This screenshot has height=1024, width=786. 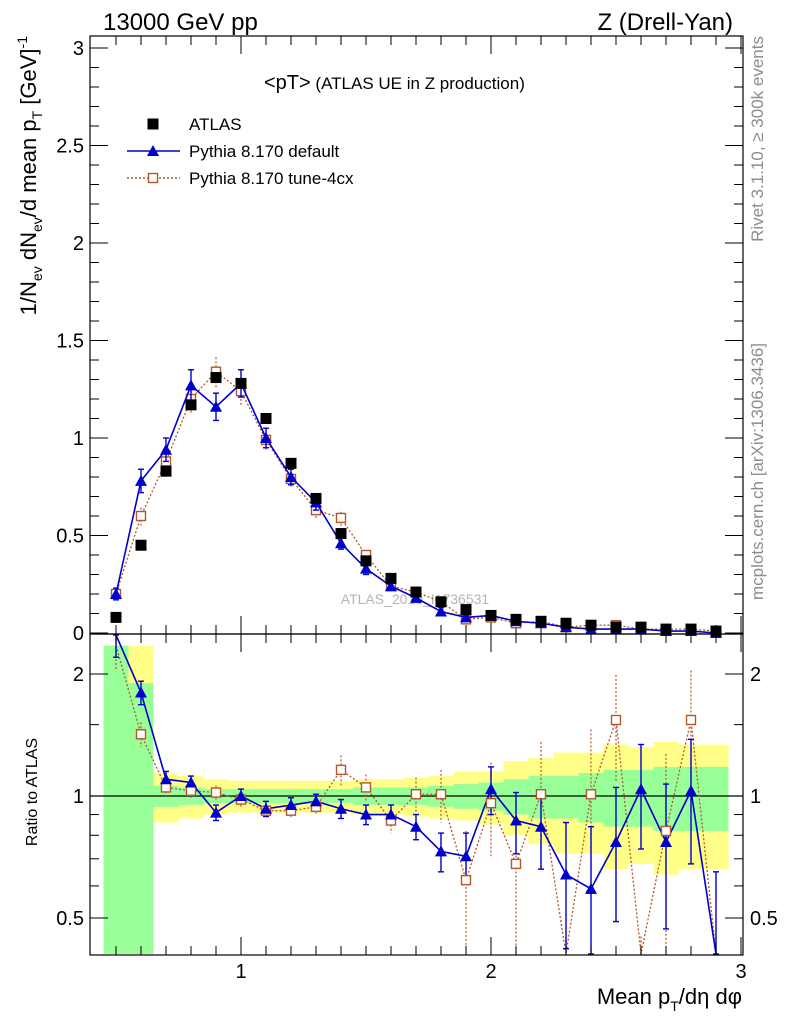 I want to click on ratio-y-tick-label: 1, so click(x=78, y=797).